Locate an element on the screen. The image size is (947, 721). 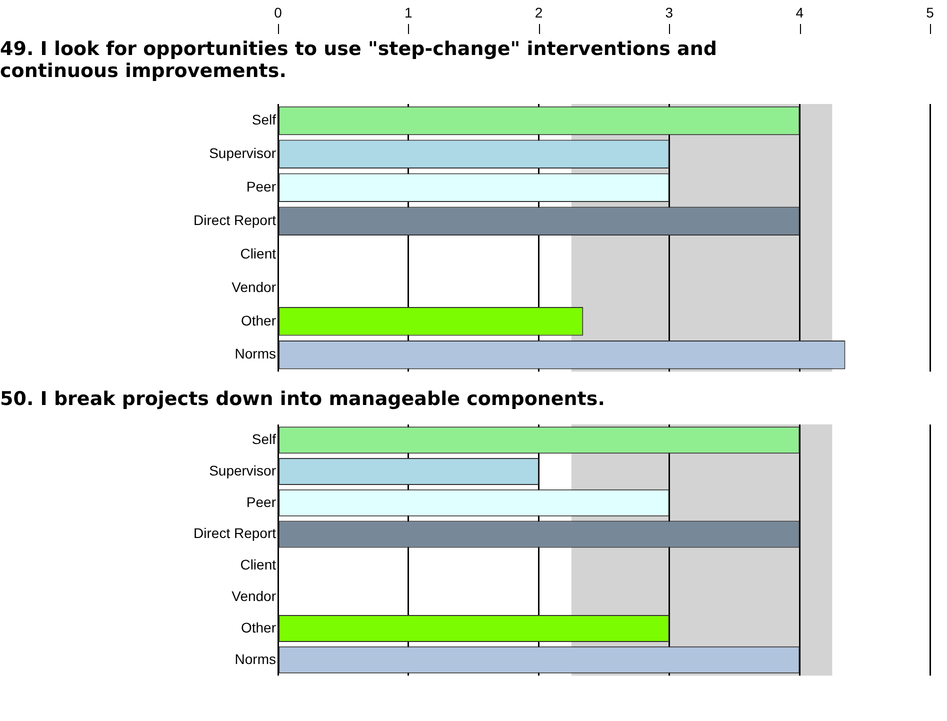
x-tick-label: 2 is located at coordinates (538, 12).